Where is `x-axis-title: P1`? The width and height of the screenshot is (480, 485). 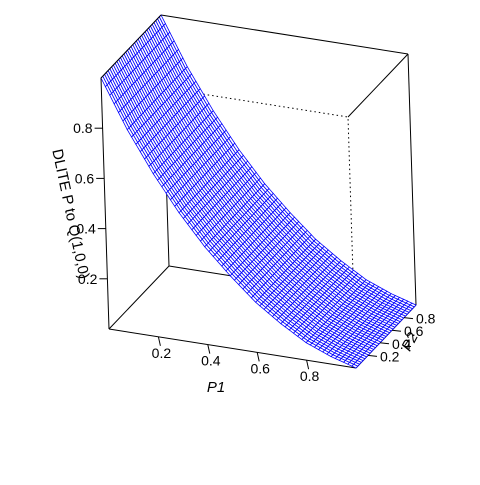 x-axis-title: P1 is located at coordinates (216, 387).